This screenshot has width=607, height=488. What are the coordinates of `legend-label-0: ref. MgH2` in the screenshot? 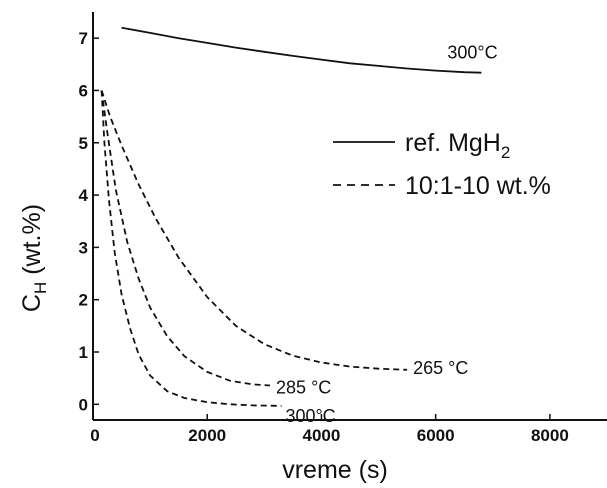 It's located at (457, 145).